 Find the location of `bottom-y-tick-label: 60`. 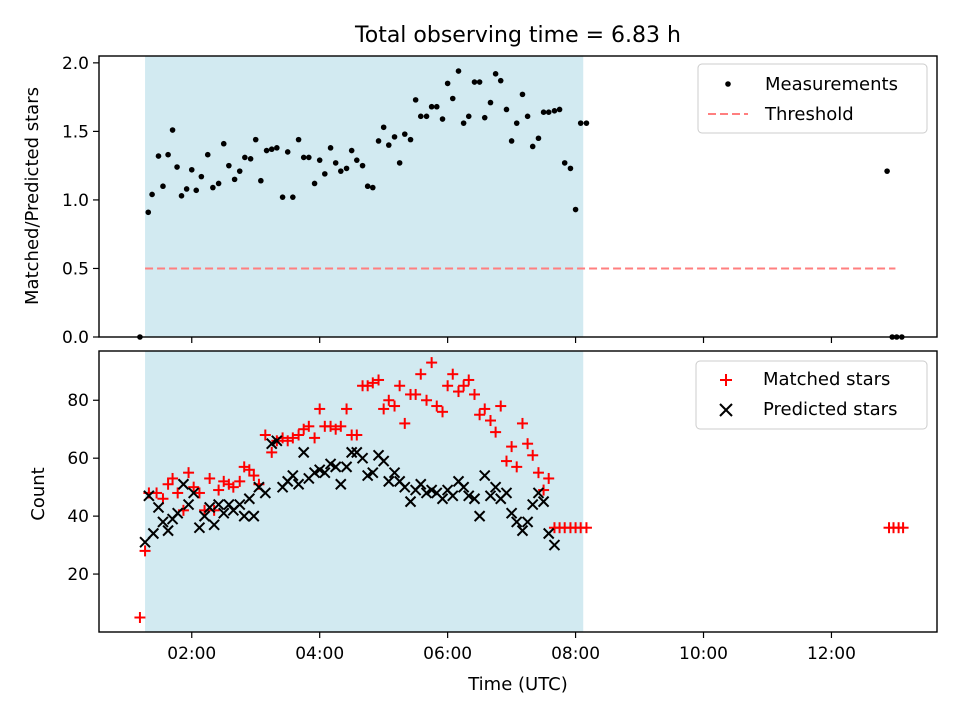

bottom-y-tick-label: 60 is located at coordinates (78, 459).